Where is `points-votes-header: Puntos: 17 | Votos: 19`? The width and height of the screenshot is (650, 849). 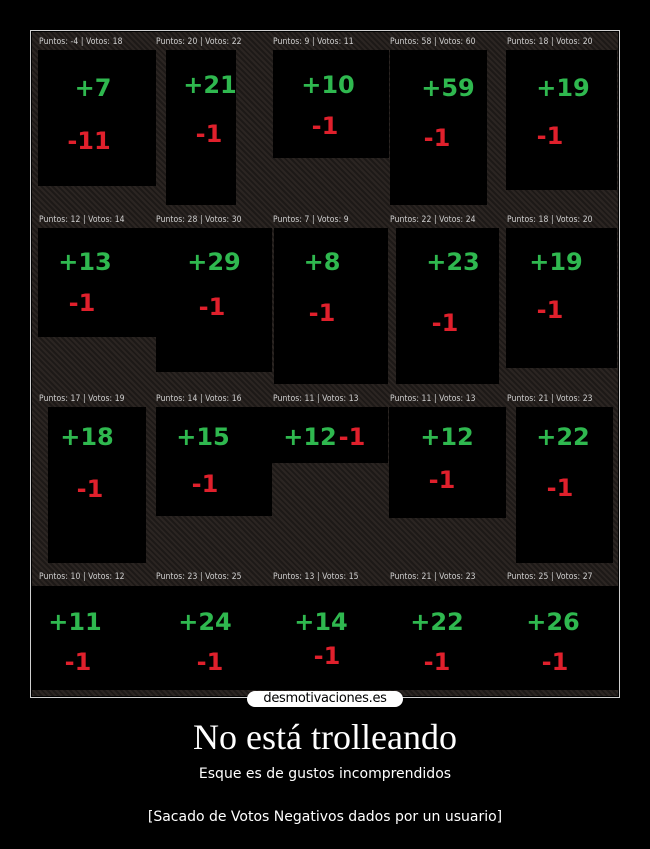
points-votes-header: Puntos: 17 | Votos: 19 is located at coordinates (82, 399).